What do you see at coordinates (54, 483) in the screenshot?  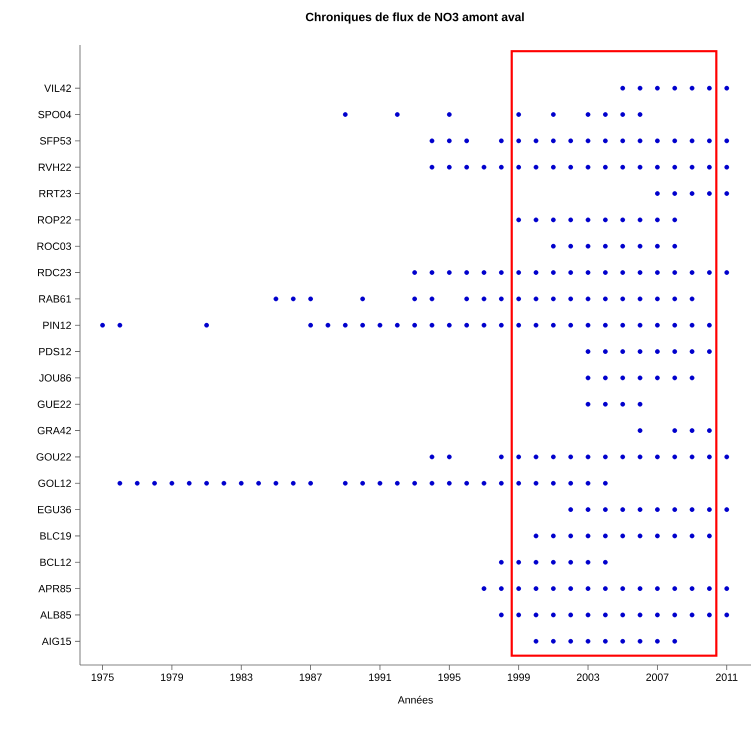 I see `y-tick-label: GOL12` at bounding box center [54, 483].